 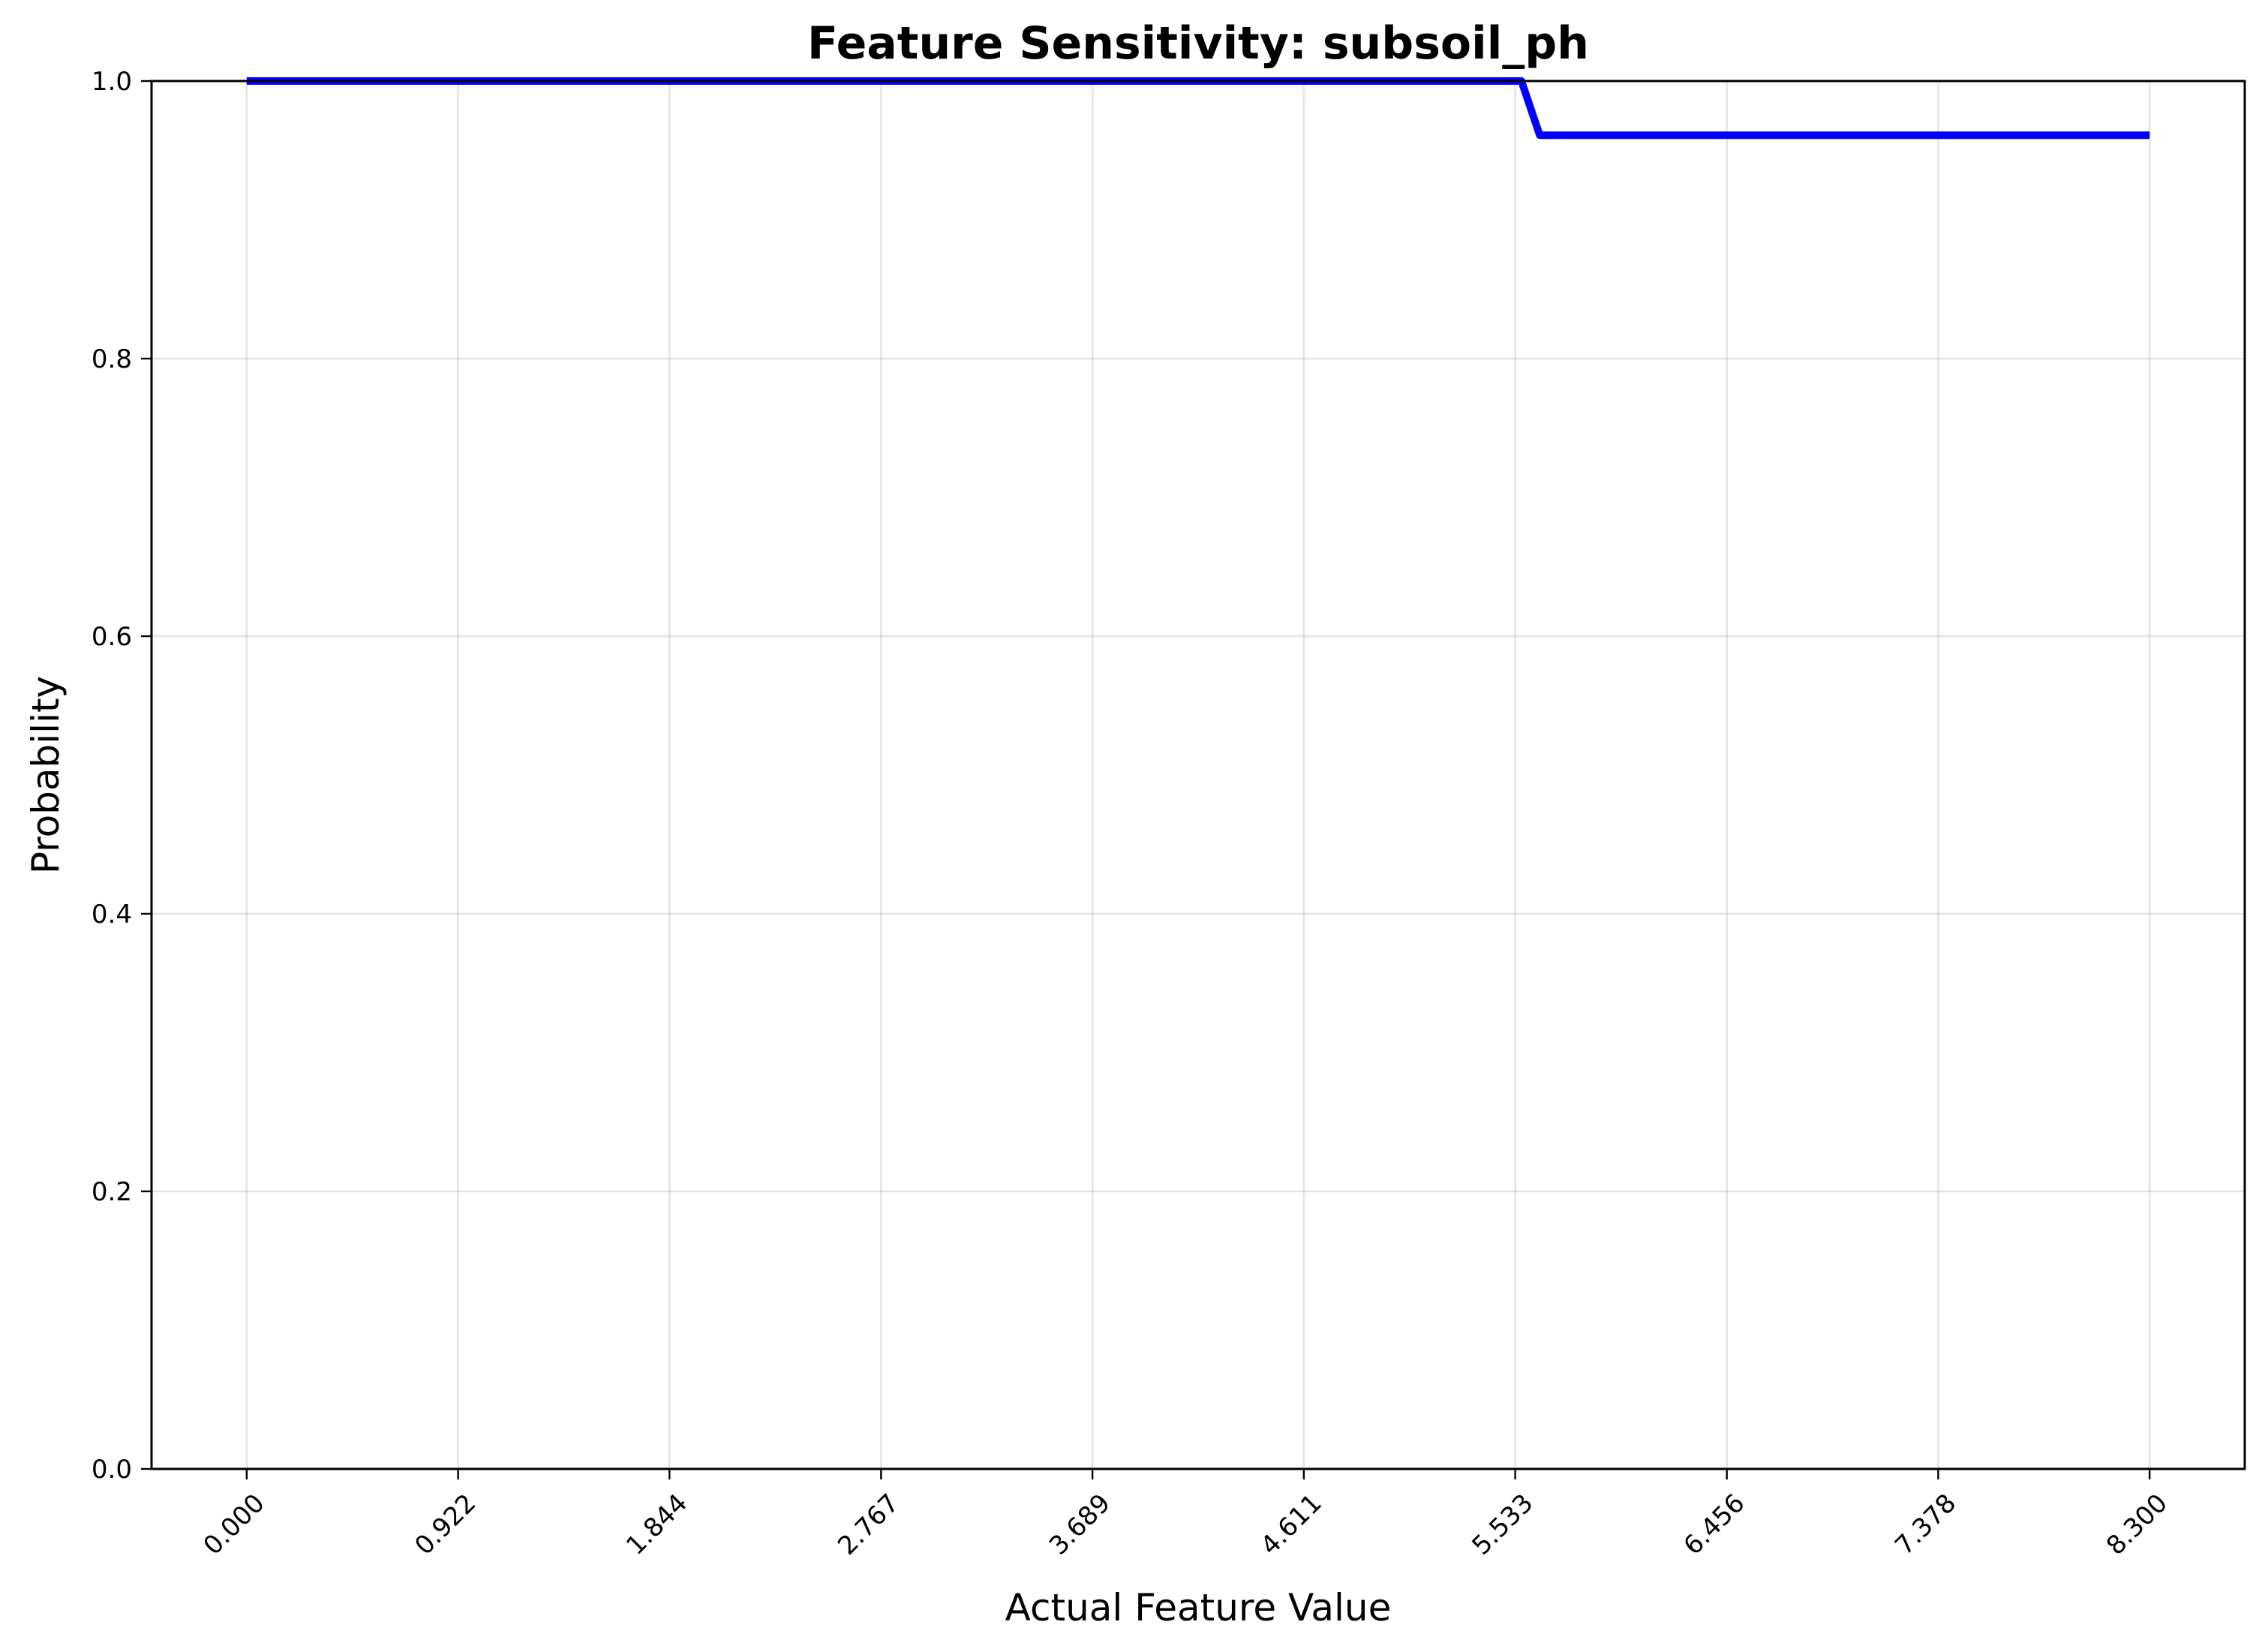 I want to click on x-tick-label: 1.844, so click(x=656, y=1524).